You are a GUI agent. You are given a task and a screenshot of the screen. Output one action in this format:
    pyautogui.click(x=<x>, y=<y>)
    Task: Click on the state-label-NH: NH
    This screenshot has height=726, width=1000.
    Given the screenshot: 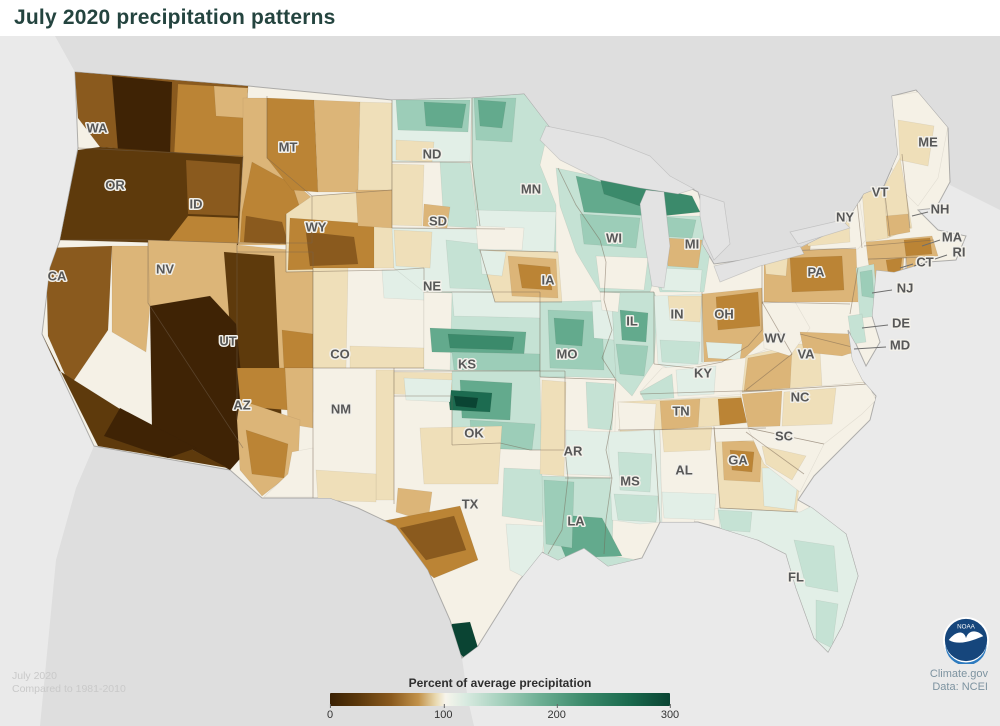 What is the action you would take?
    pyautogui.click(x=940, y=208)
    